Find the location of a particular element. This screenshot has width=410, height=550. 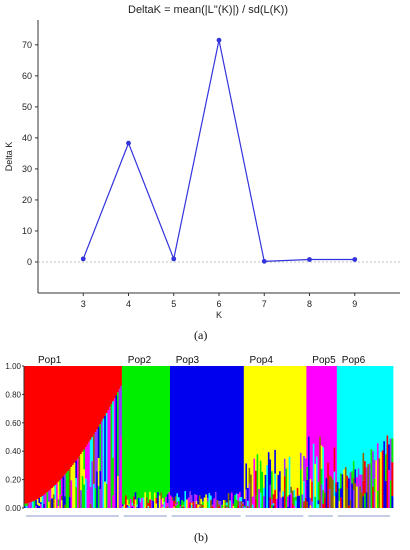

y-tick-label: 0.40 is located at coordinates (13, 451).